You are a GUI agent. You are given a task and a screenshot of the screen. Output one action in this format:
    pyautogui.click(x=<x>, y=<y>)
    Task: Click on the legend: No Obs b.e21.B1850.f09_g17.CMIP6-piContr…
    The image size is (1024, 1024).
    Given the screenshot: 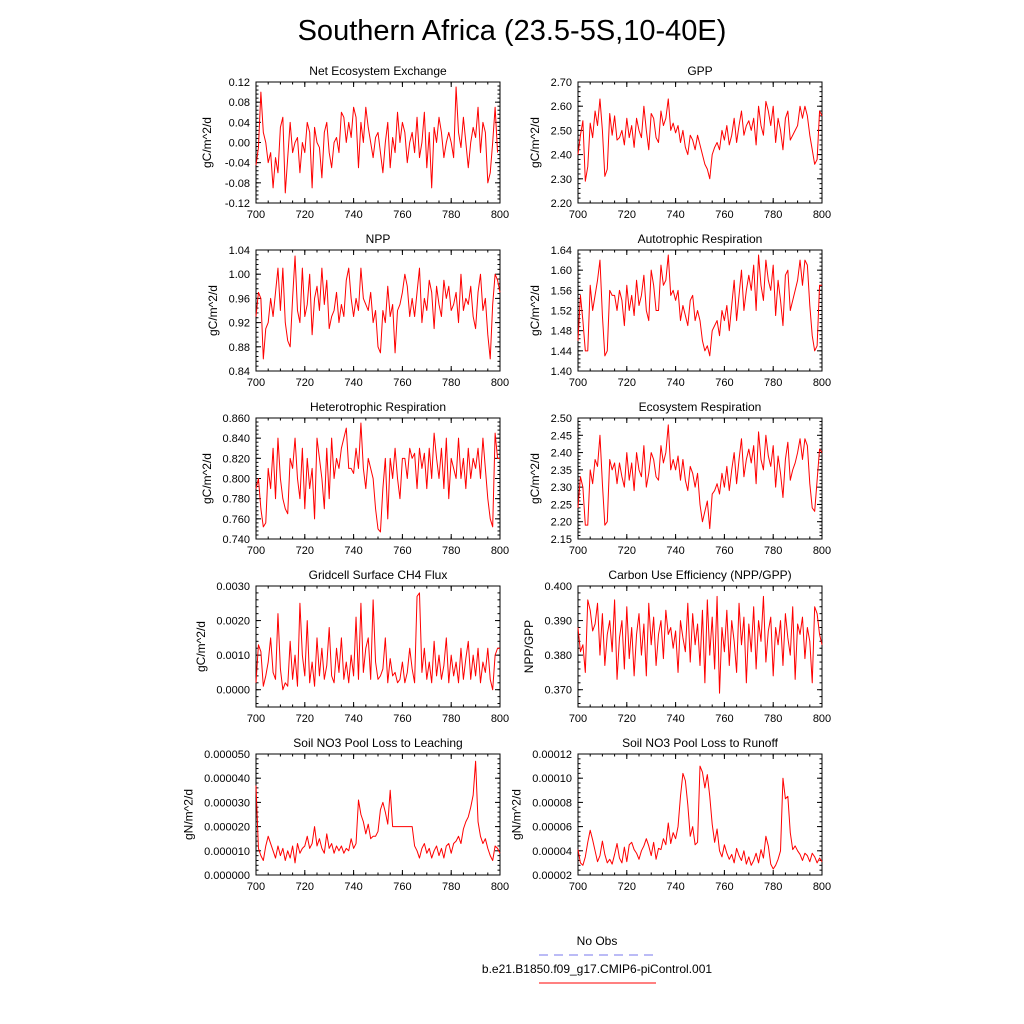 What is the action you would take?
    pyautogui.click(x=597, y=959)
    